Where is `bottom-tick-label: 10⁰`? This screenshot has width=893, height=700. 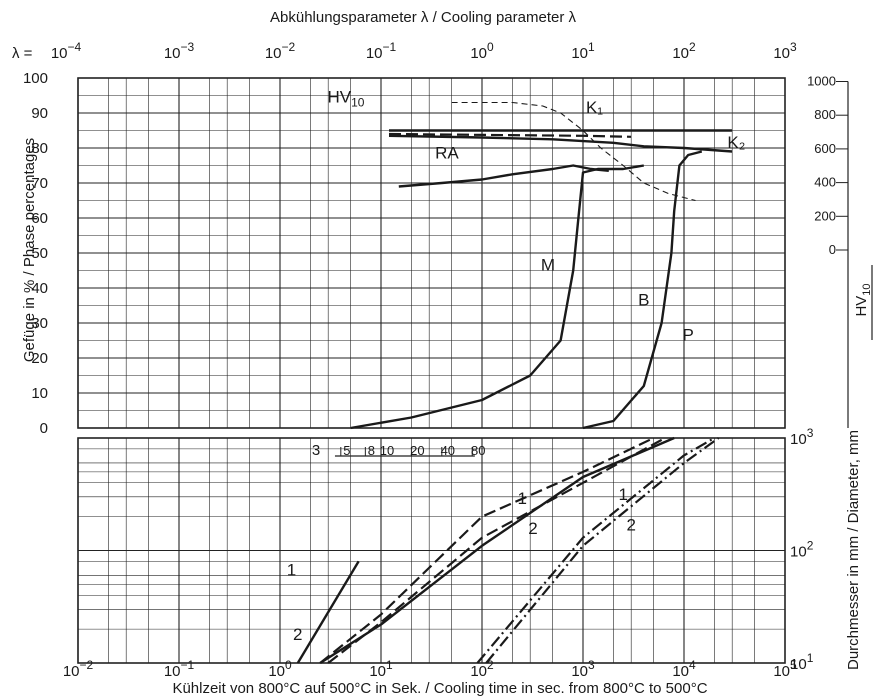 bottom-tick-label: 10⁰ is located at coordinates (280, 669).